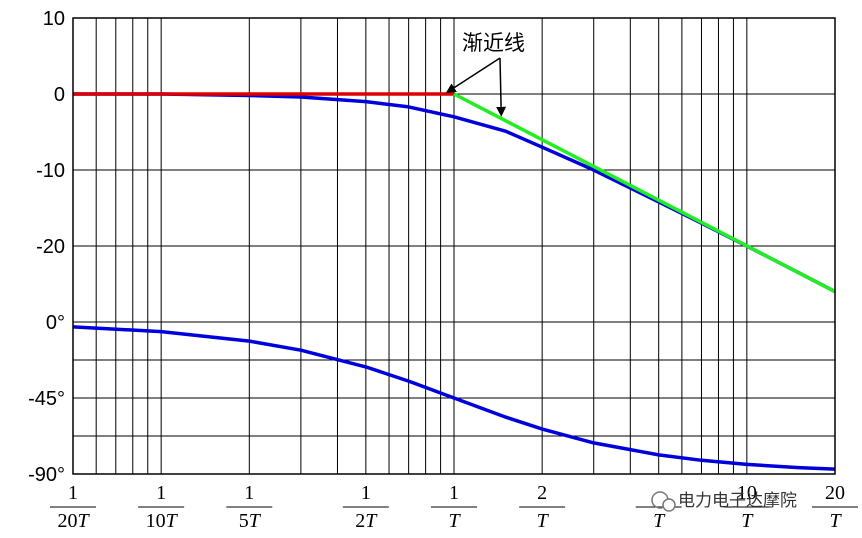 This screenshot has height=538, width=862. Describe the element at coordinates (542, 493) in the screenshot. I see `x-tick-numerator: 2` at that location.